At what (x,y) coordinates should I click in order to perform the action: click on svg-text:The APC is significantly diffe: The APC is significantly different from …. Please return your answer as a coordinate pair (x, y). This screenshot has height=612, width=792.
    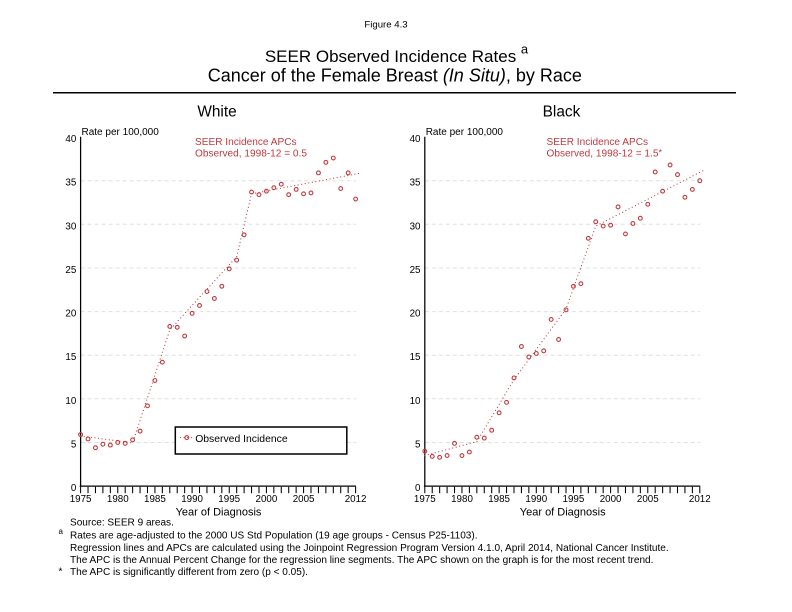
    Looking at the image, I should click on (189, 572).